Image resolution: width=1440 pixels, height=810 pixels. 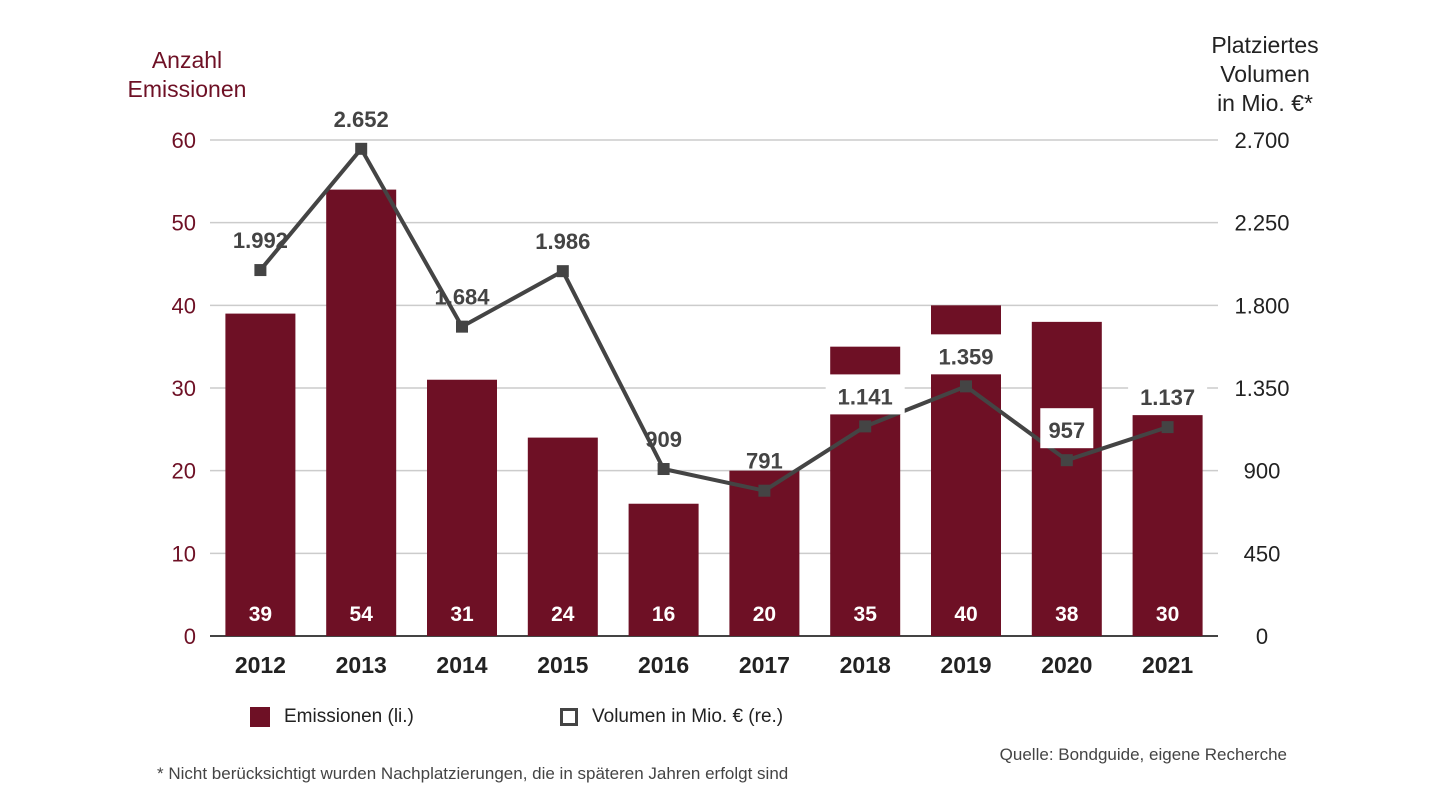 I want to click on bar-value-label: 39, so click(x=260, y=614).